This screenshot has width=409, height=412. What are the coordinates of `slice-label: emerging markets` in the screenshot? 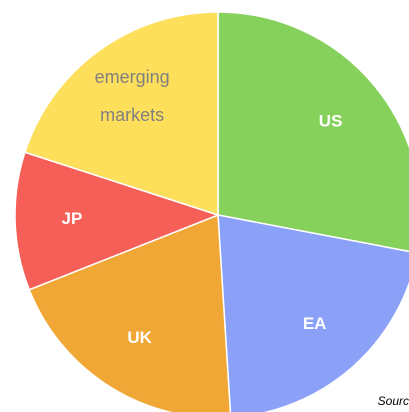 It's located at (132, 96).